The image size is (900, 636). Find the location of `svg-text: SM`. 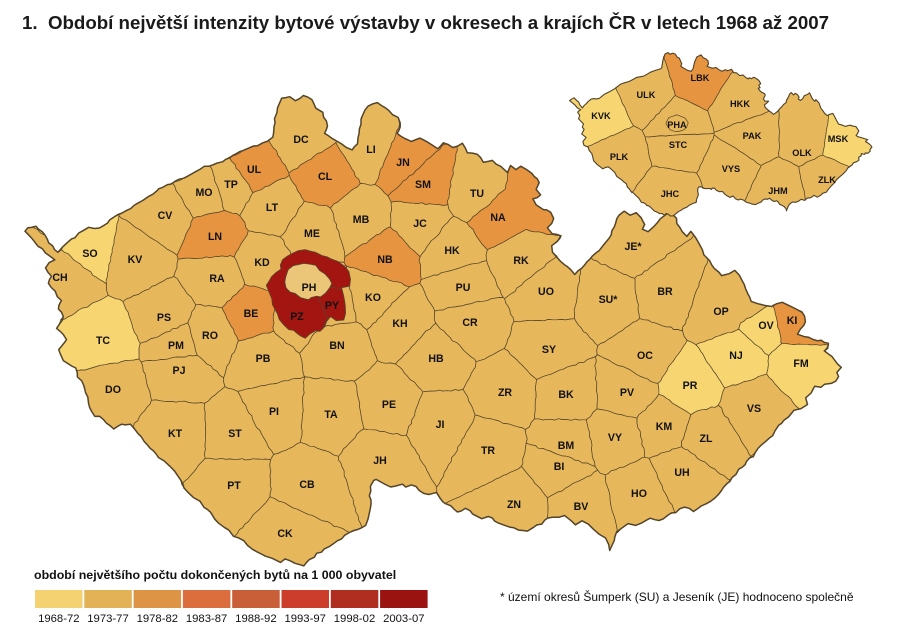

svg-text: SM is located at coordinates (423, 185).